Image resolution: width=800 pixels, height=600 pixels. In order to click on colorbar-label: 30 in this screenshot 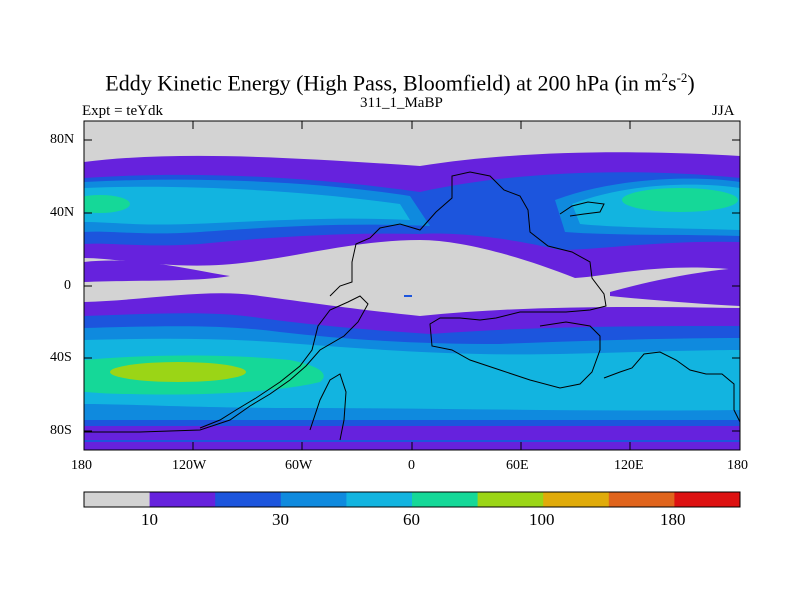, I will do `click(280, 519)`.